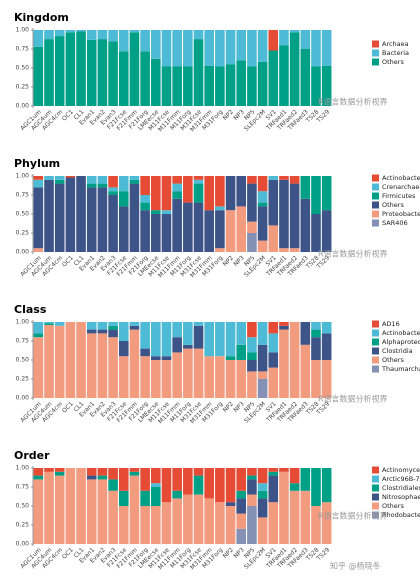  What do you see at coordinates (401, 342) in the screenshot?
I see `legend-label: Alphaproteobacteria` at bounding box center [401, 342].